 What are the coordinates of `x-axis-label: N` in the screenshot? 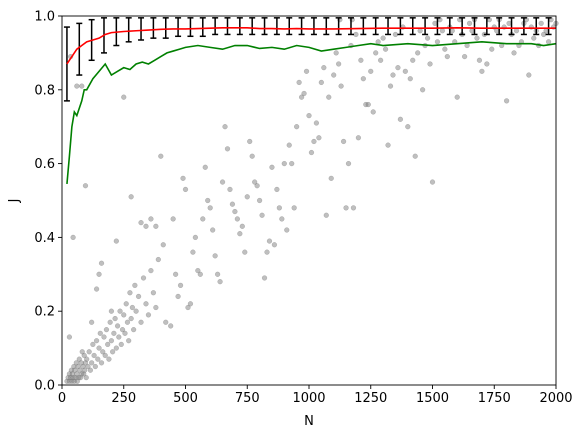 It's located at (309, 421).